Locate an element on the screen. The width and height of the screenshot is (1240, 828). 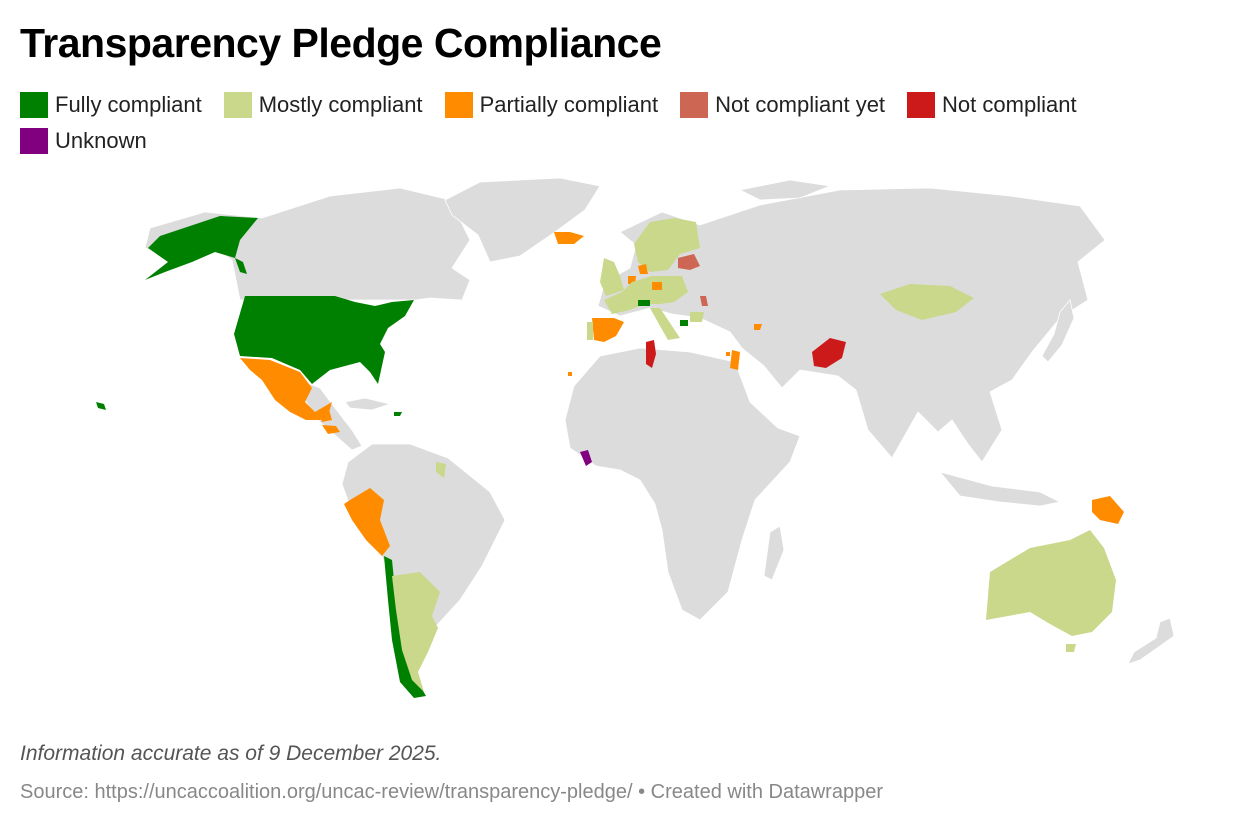
region-liberia is located at coordinates (586, 458).